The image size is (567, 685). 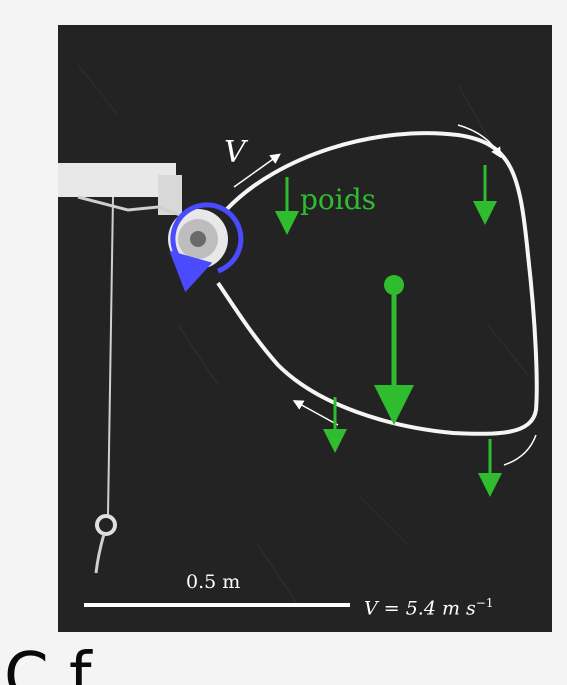 What do you see at coordinates (338, 199) in the screenshot?
I see `weight-label: poids` at bounding box center [338, 199].